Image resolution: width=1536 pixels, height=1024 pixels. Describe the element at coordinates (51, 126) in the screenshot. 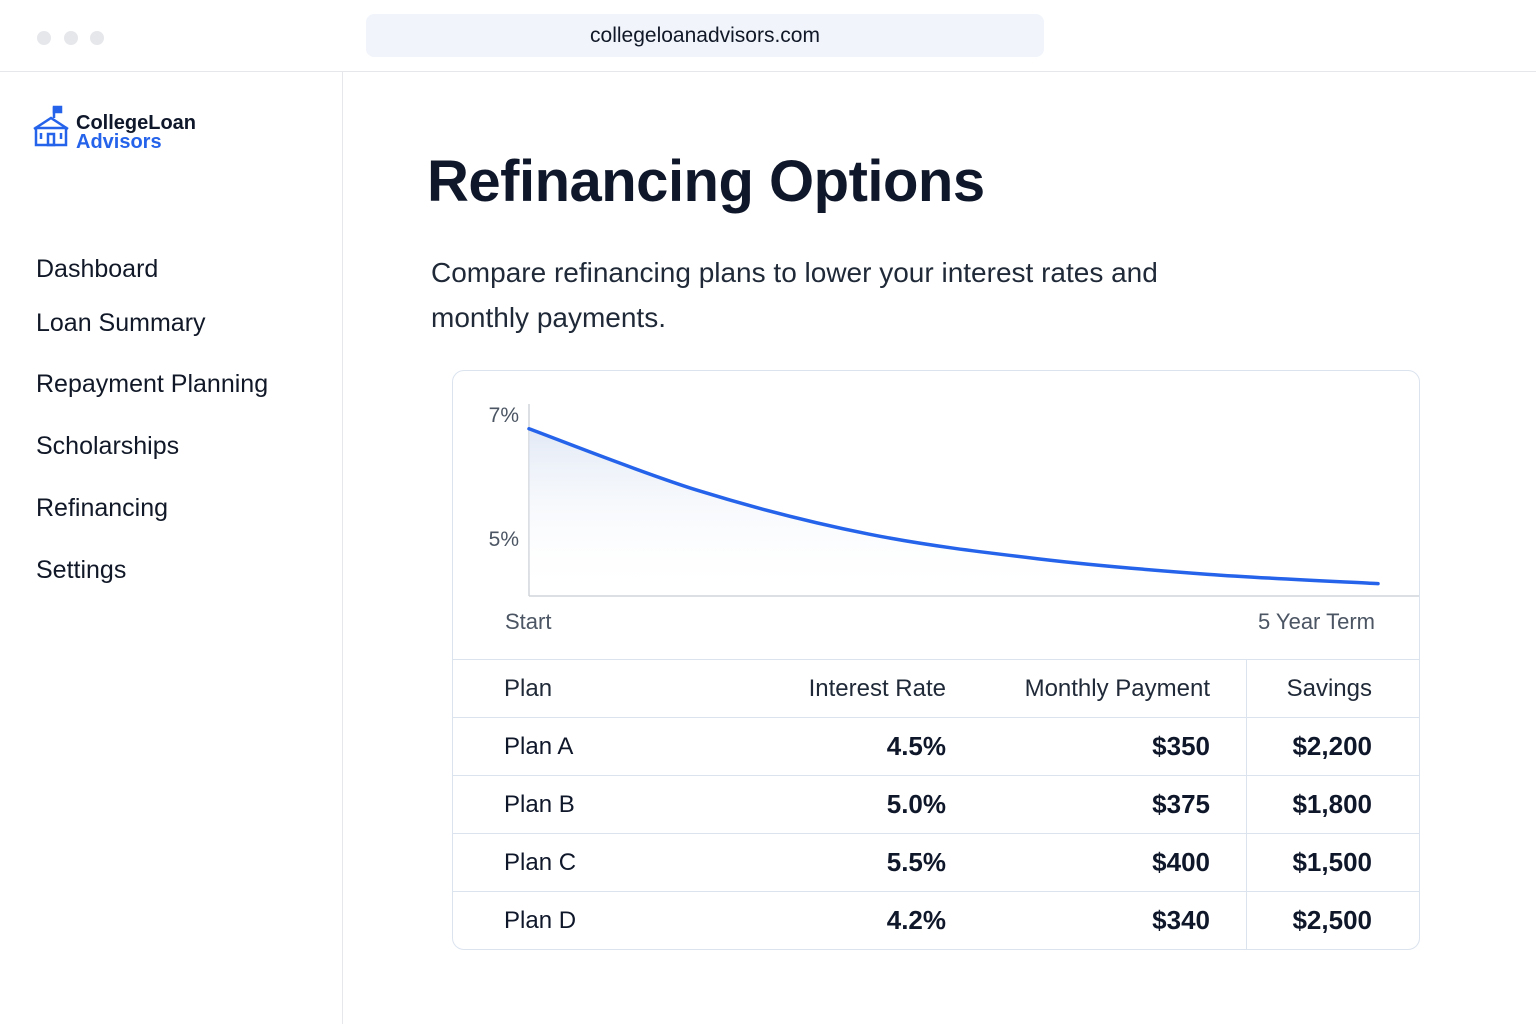

I see `logo-icon` at that location.